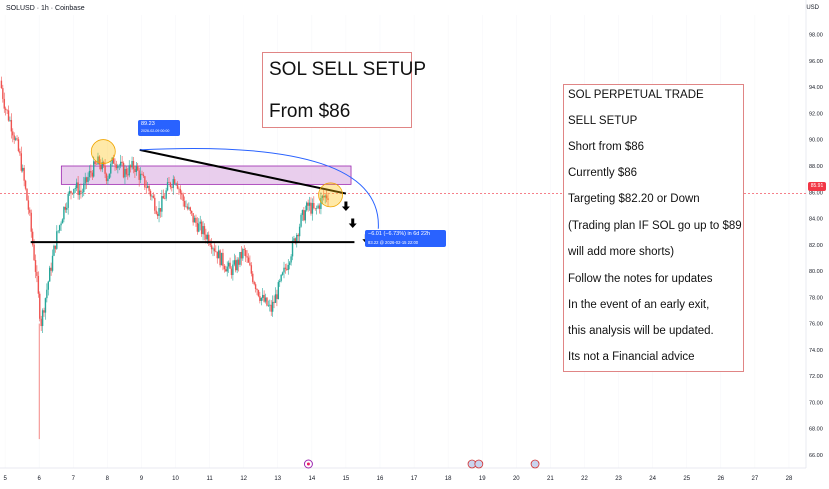  Describe the element at coordinates (45, 8) in the screenshot. I see `symbol-header: SOLUSD · 1h · Coinbase` at that location.